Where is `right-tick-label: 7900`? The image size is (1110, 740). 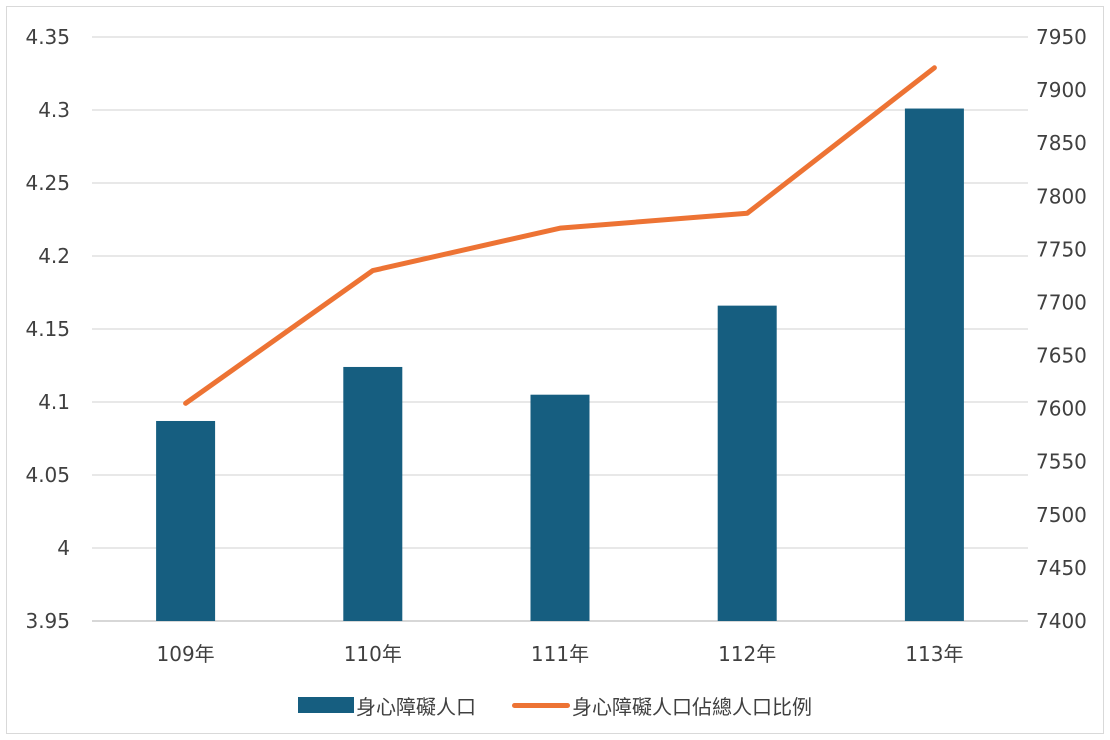 right-tick-label: 7900 is located at coordinates (1061, 90).